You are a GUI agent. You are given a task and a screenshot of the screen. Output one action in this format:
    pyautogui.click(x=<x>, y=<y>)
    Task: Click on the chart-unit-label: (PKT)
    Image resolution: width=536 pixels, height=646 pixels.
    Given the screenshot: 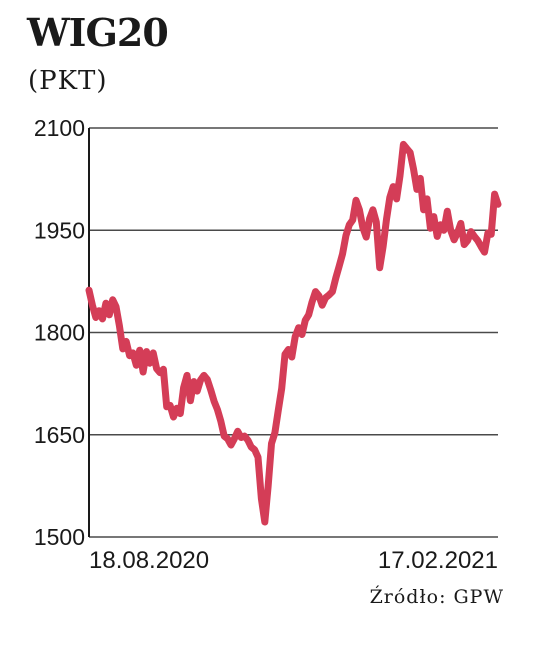 What is the action you would take?
    pyautogui.click(x=68, y=81)
    